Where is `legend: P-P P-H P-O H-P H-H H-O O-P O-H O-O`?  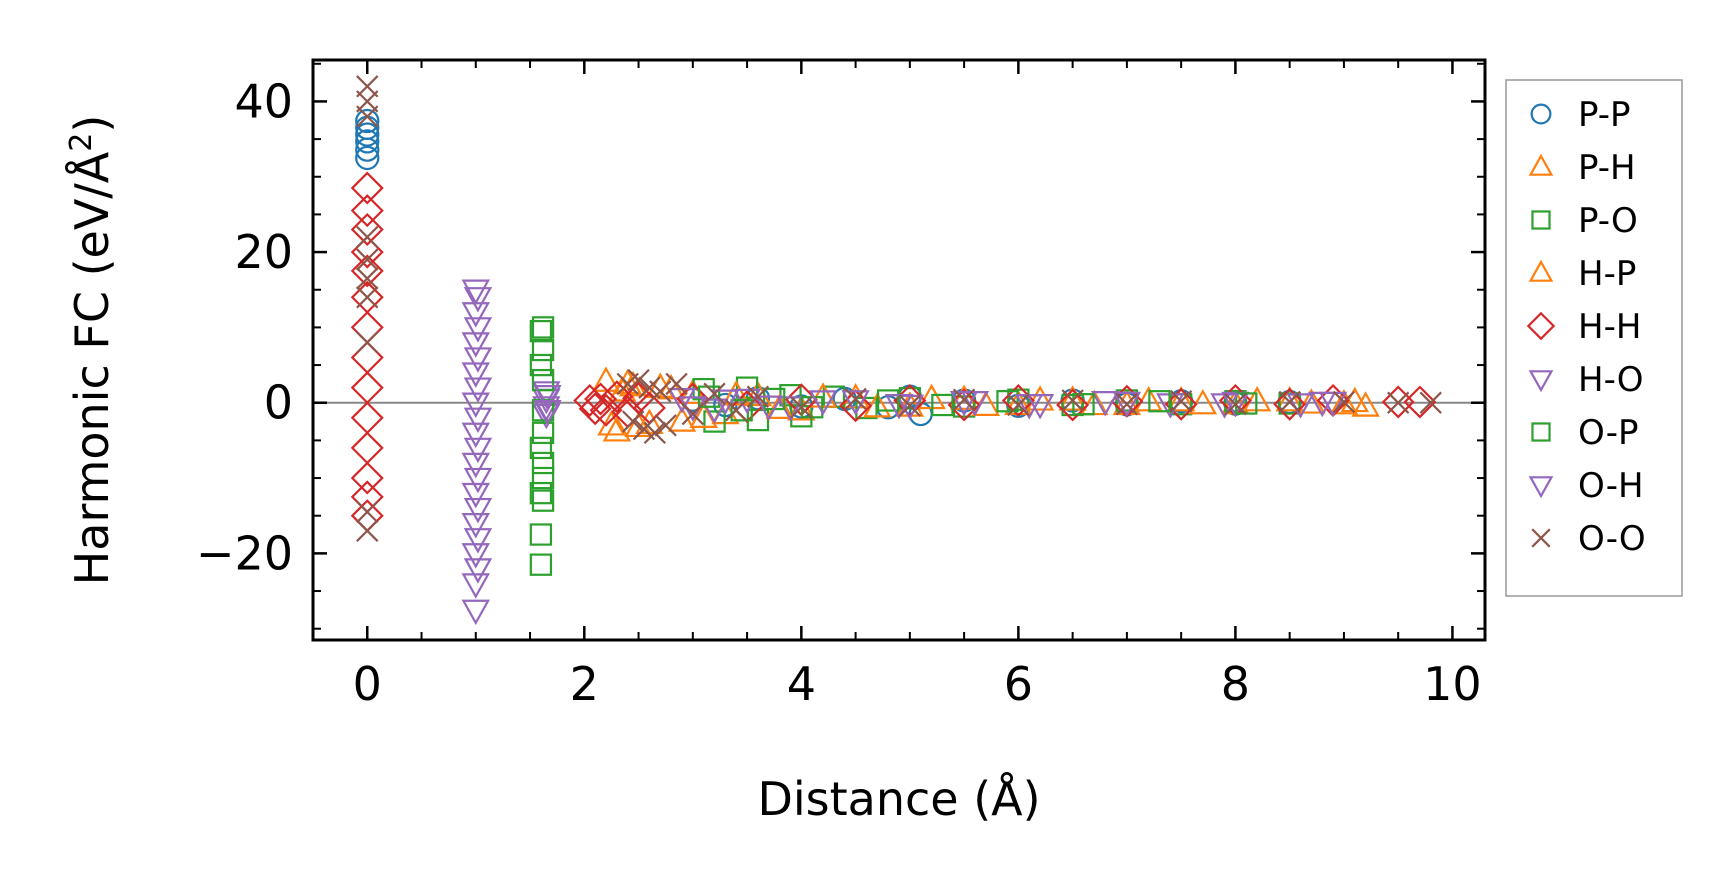 legend: P-P P-H P-O H-P H-H H-O O-P O-H O-O is located at coordinates (1594, 338).